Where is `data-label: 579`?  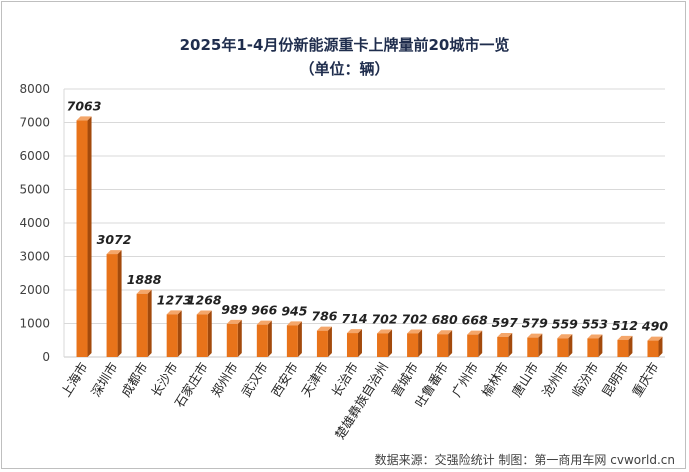
data-label: 579 is located at coordinates (535, 323).